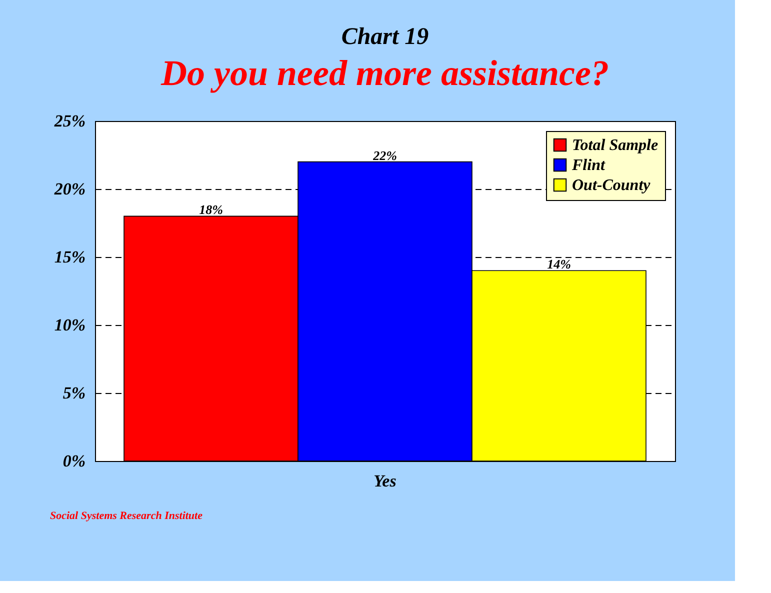 The width and height of the screenshot is (771, 593). What do you see at coordinates (385, 155) in the screenshot?
I see `data-label: 22%` at bounding box center [385, 155].